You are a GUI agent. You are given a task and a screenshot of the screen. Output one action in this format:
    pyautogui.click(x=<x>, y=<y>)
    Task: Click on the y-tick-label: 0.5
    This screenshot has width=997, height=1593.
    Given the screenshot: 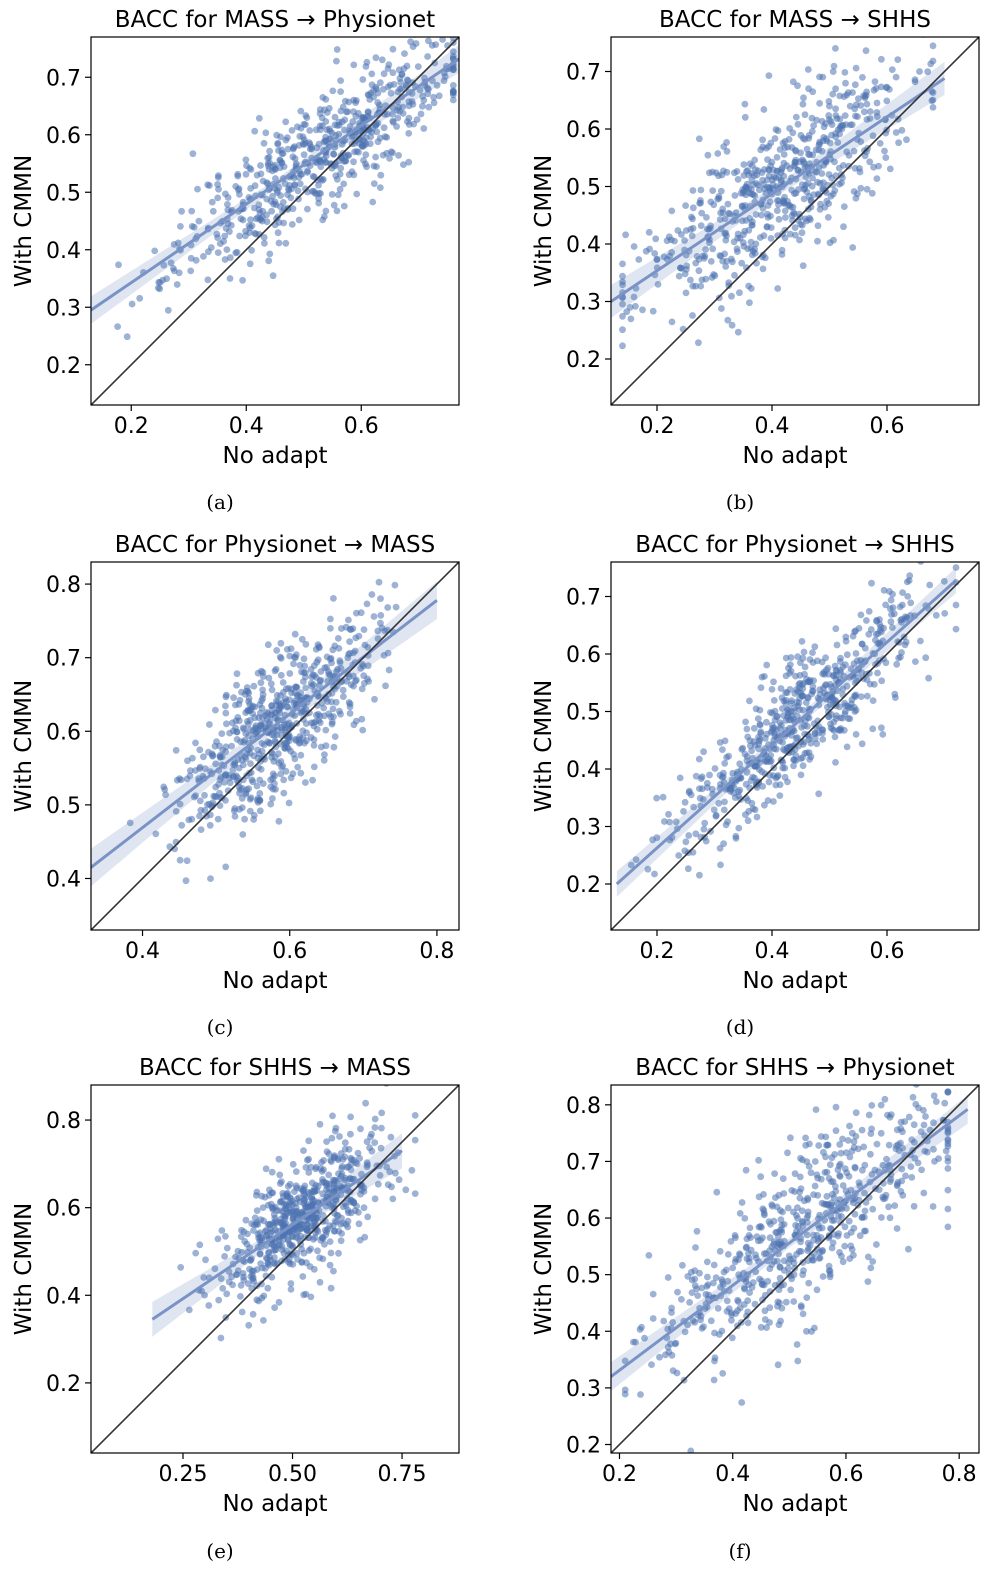 What is the action you would take?
    pyautogui.click(x=583, y=713)
    